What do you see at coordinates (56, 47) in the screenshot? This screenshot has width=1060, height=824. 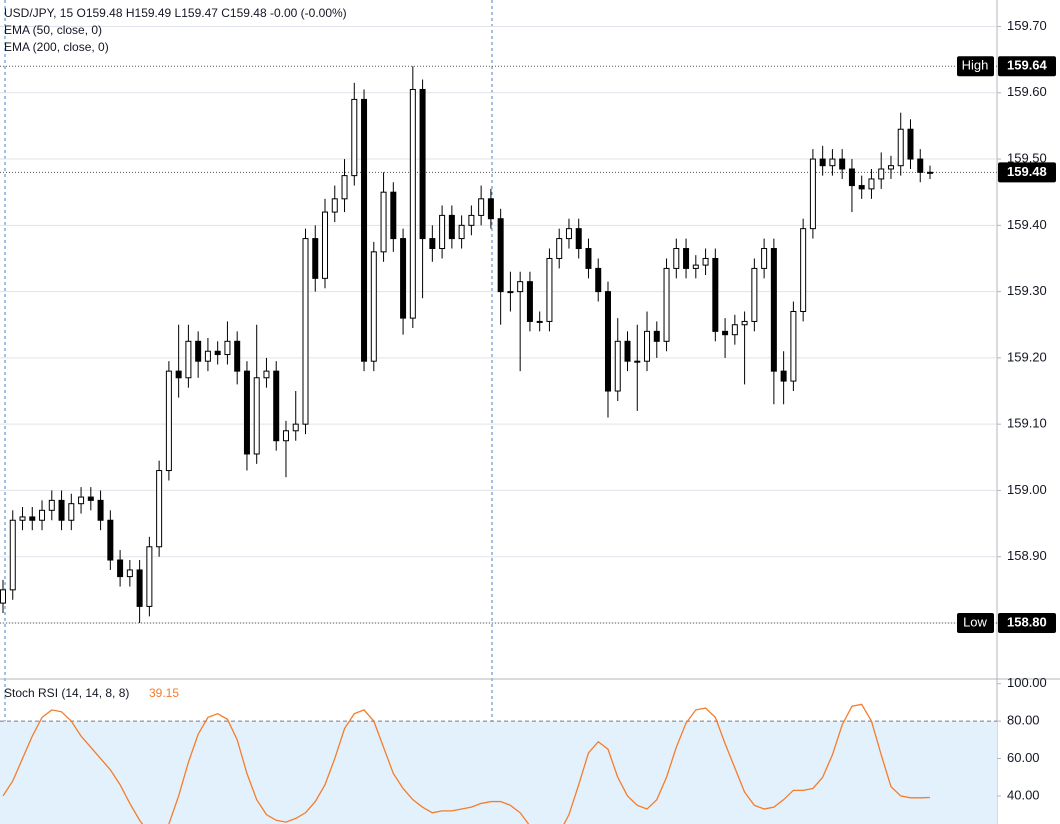 I see `indicator-label: EMA (200, close, 0)` at bounding box center [56, 47].